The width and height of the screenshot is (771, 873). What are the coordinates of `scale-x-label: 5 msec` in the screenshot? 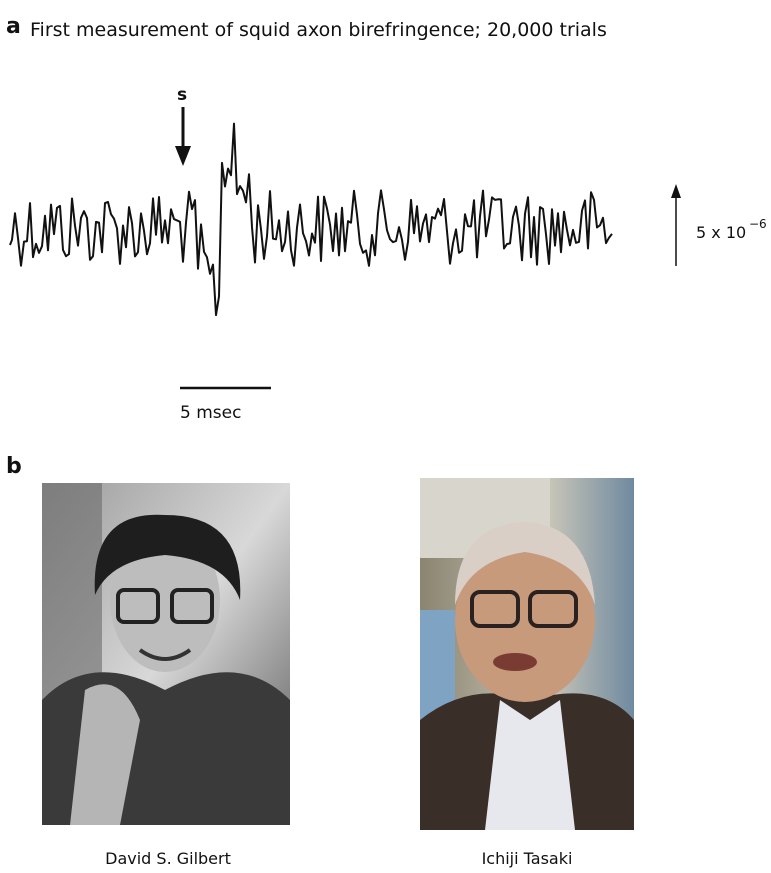 It's located at (210, 413).